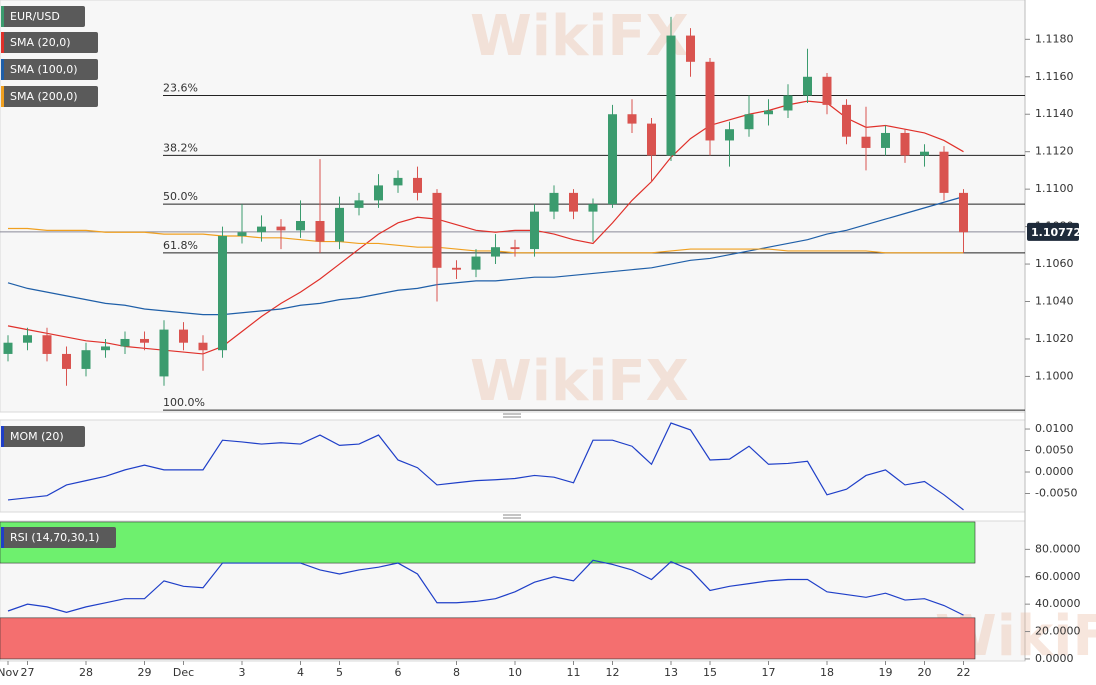 Image resolution: width=1096 pixels, height=685 pixels. Describe the element at coordinates (1054, 188) in the screenshot. I see `y-tick-label: 1.1100` at that location.